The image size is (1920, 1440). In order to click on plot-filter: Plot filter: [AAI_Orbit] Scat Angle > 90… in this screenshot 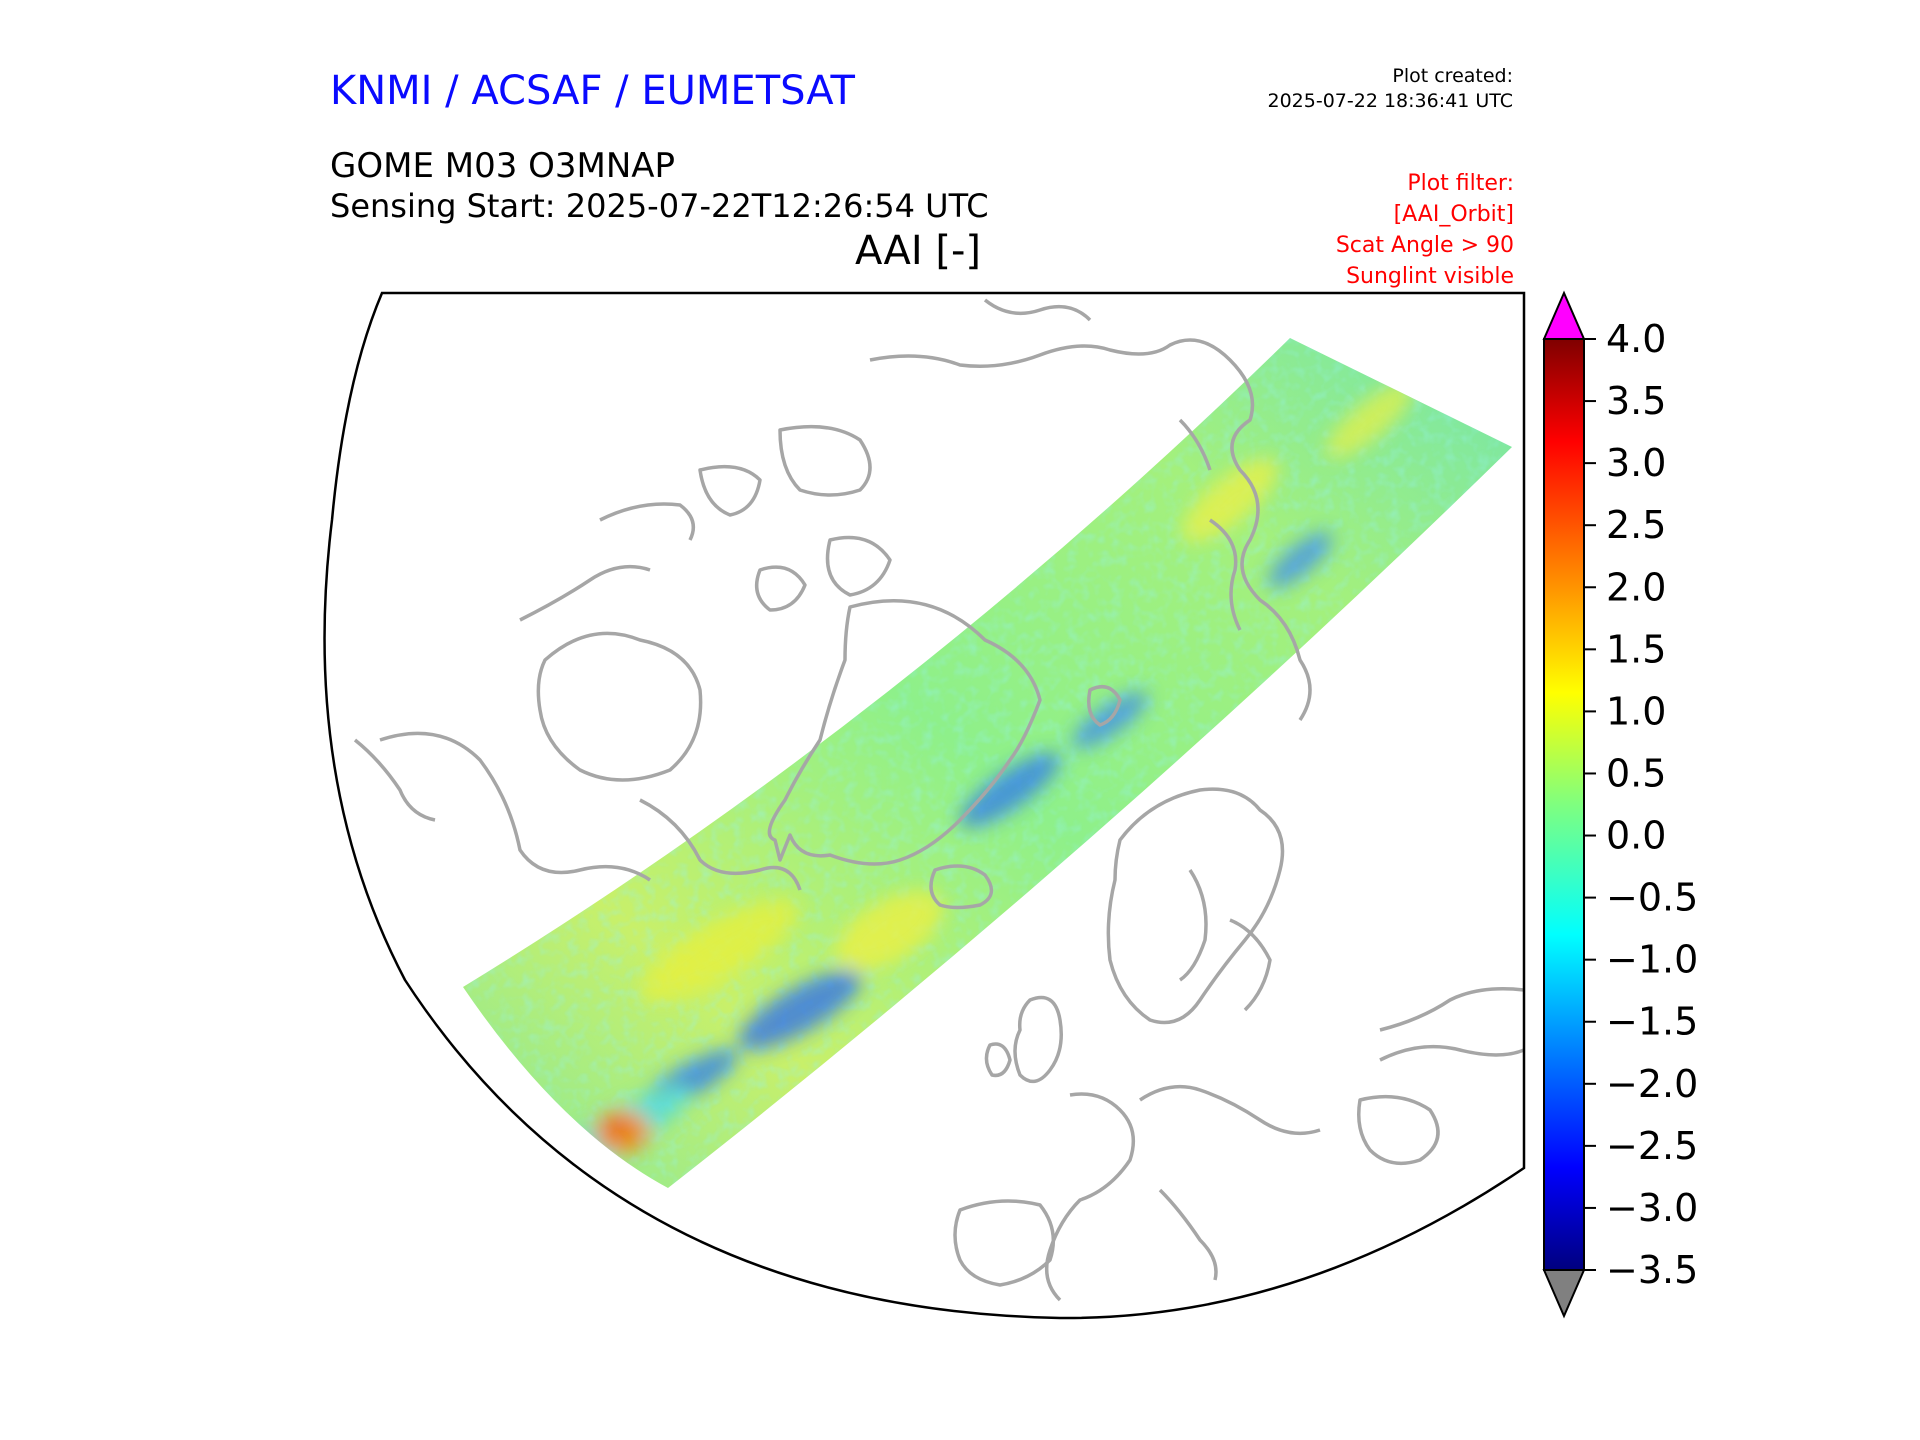, I will do `click(1425, 230)`.